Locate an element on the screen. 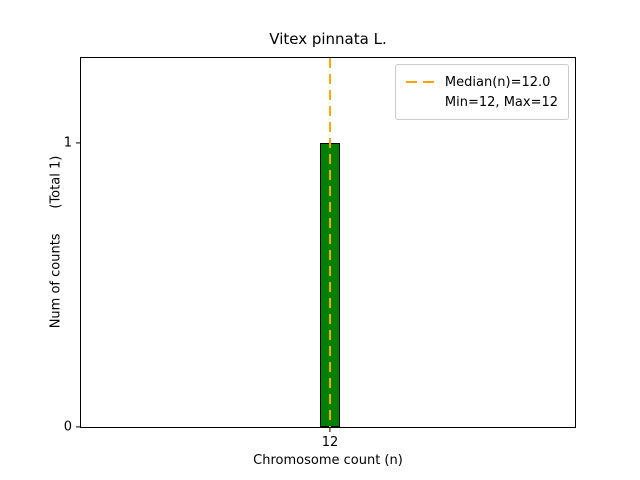 This screenshot has height=480, width=640. x-axis-label: Chromosome count (n) is located at coordinates (328, 460).